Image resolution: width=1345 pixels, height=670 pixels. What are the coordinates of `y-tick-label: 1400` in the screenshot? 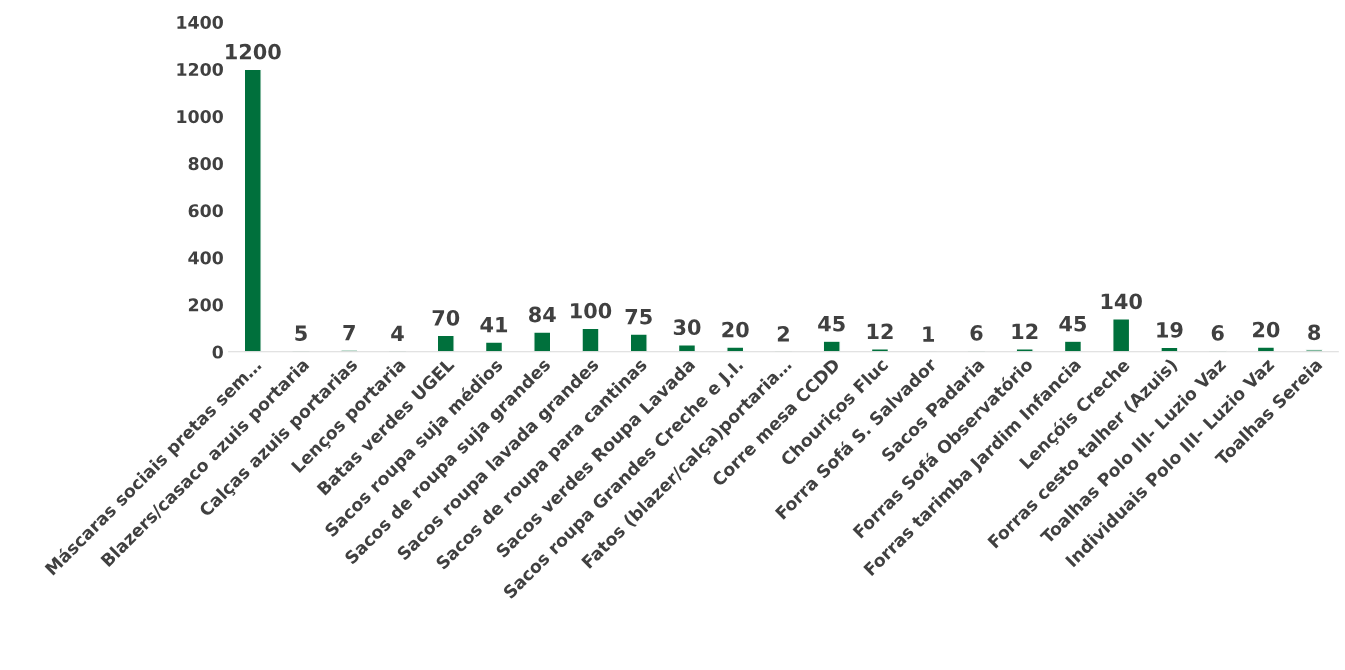 It's located at (200, 22).